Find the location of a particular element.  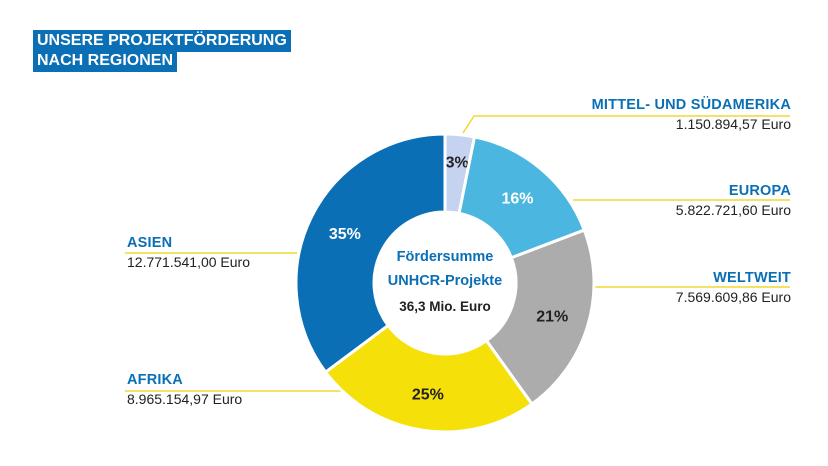

percent-label-0: 3% is located at coordinates (457, 163).